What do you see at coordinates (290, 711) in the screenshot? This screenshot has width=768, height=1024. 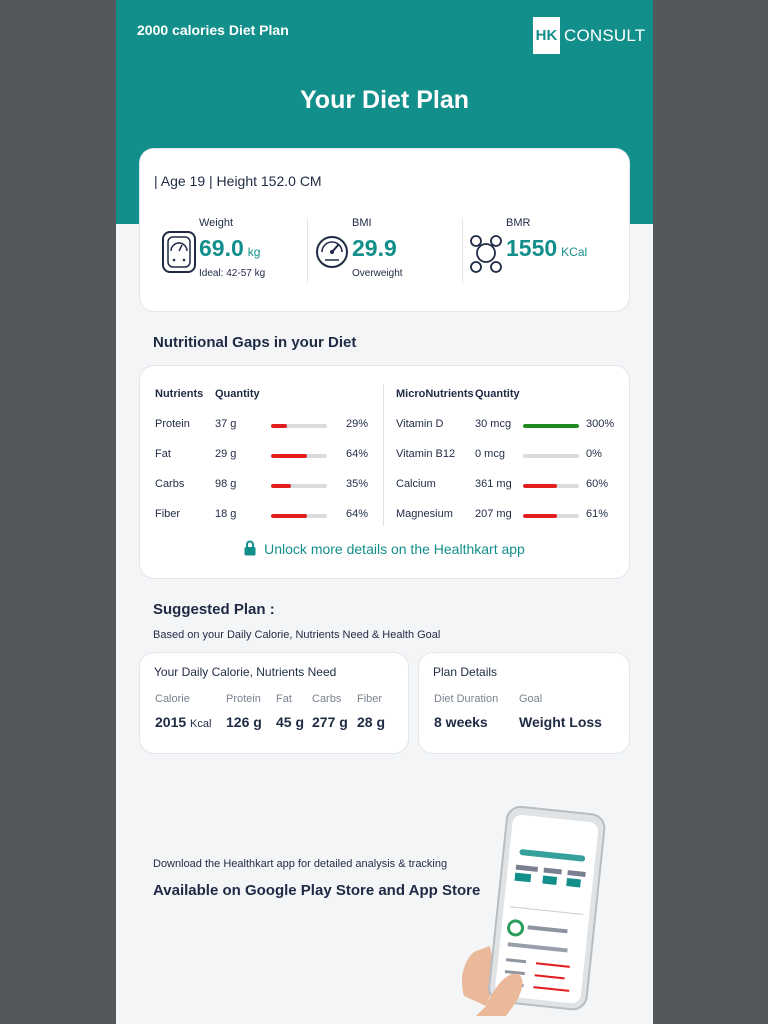 I see `fat-stat: Fat 45 g` at bounding box center [290, 711].